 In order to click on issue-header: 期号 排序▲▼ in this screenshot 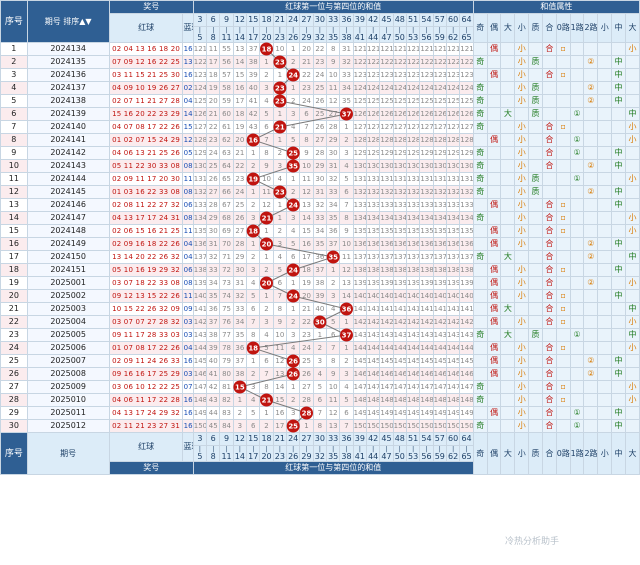, I will do `click(68, 21)`.